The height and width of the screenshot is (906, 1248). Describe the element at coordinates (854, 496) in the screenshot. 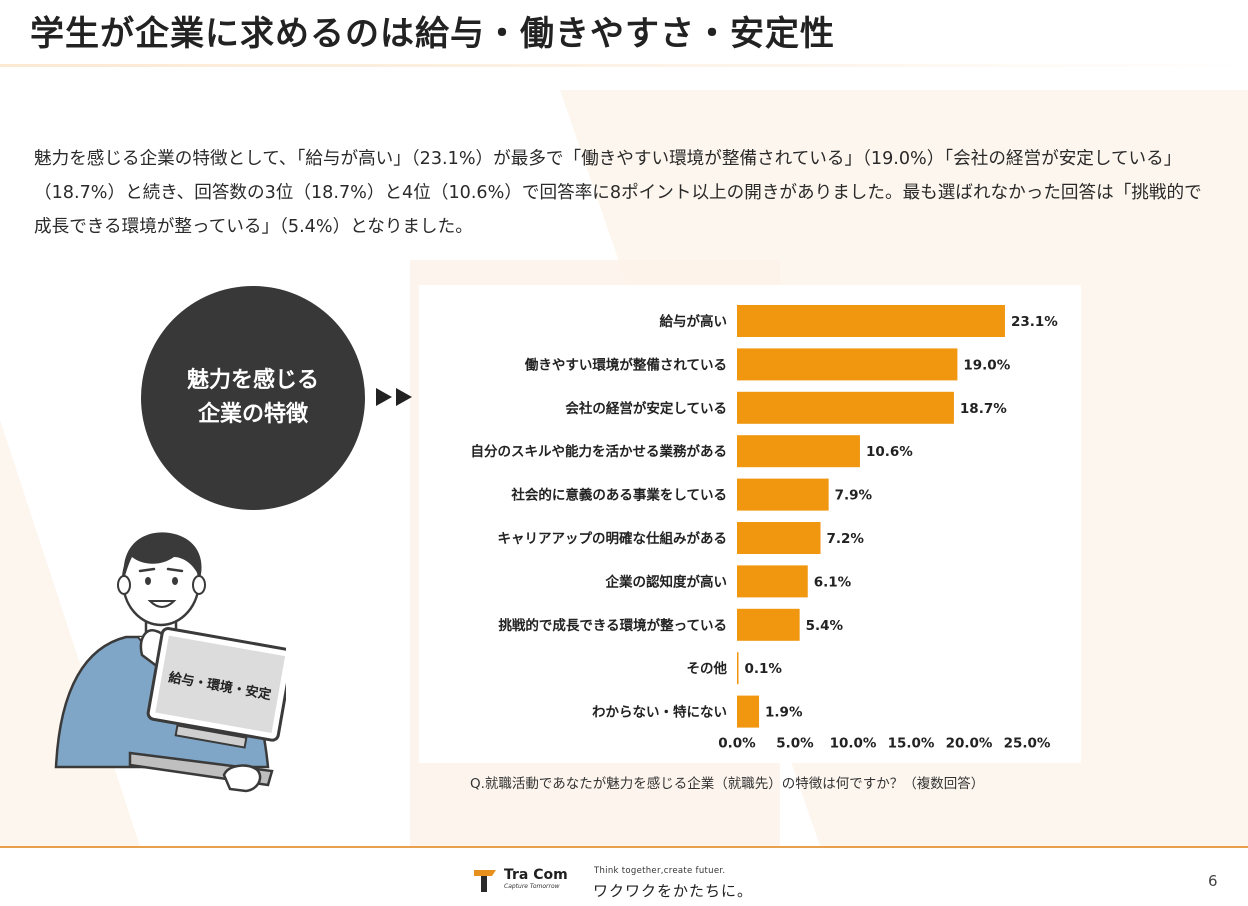

I see `value-label: 7.9%` at that location.